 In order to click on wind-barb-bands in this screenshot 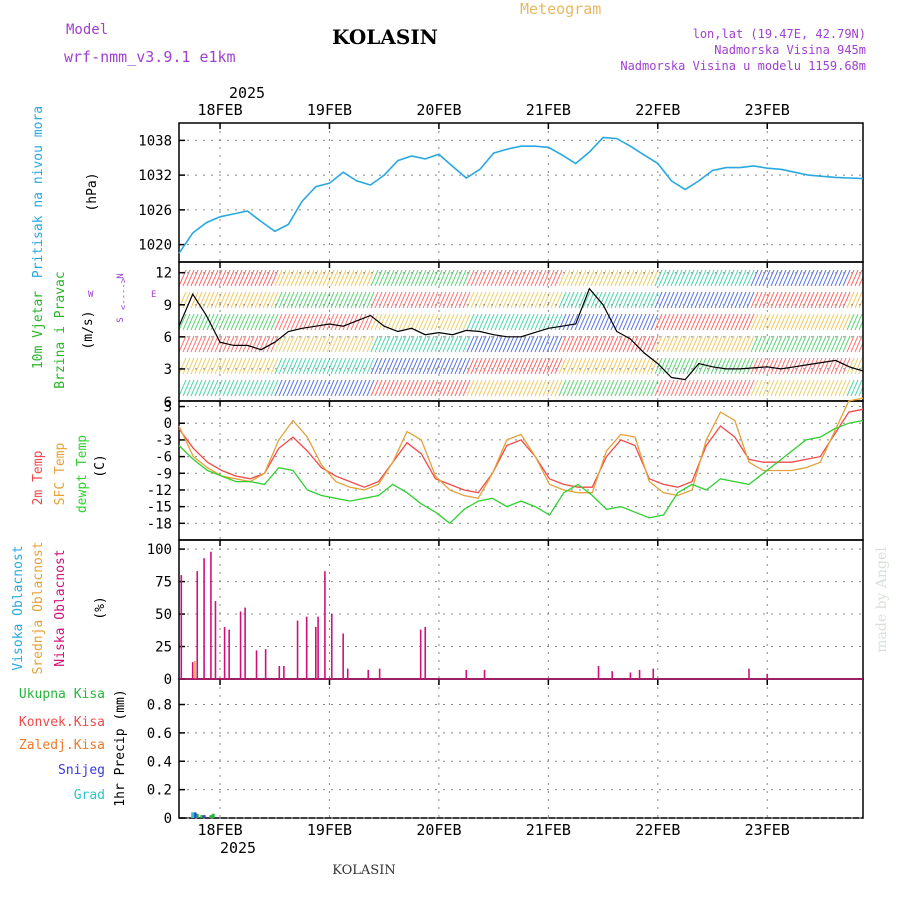, I will do `click(521, 333)`.